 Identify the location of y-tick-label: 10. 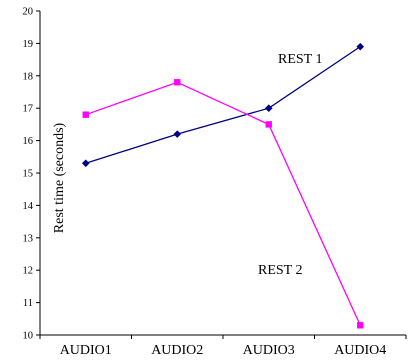
(28, 336).